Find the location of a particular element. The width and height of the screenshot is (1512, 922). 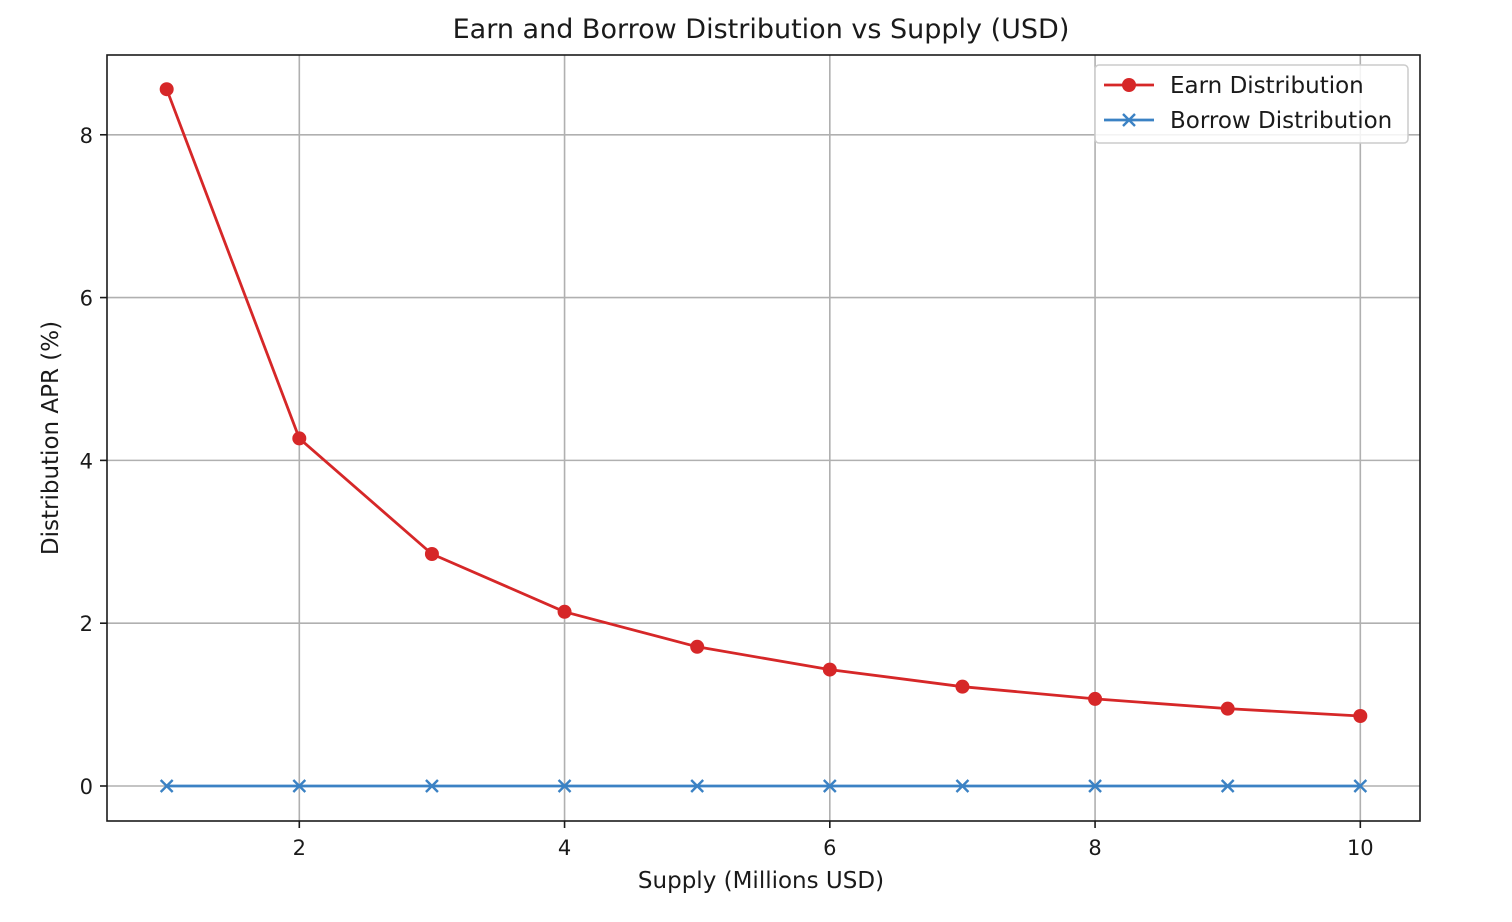

legend-borrow-label: Borrow Distribution is located at coordinates (1281, 121).